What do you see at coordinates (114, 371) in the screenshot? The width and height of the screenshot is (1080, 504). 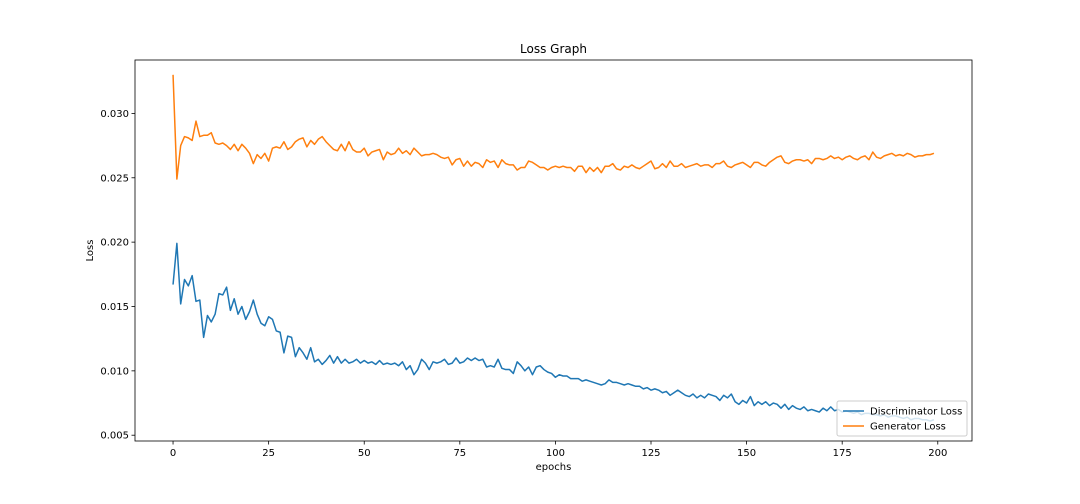 I see `y-tick-label: 0.010` at bounding box center [114, 371].